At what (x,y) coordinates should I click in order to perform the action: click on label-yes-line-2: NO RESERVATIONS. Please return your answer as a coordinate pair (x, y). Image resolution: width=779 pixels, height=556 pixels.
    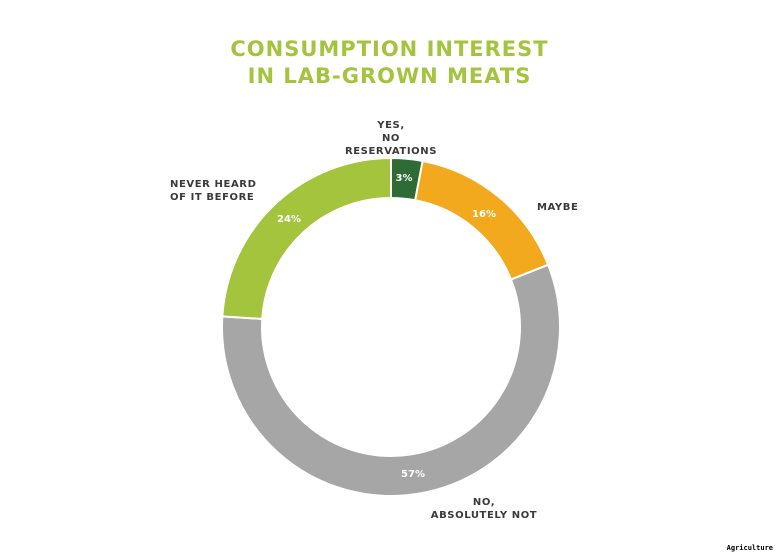
    Looking at the image, I should click on (391, 145).